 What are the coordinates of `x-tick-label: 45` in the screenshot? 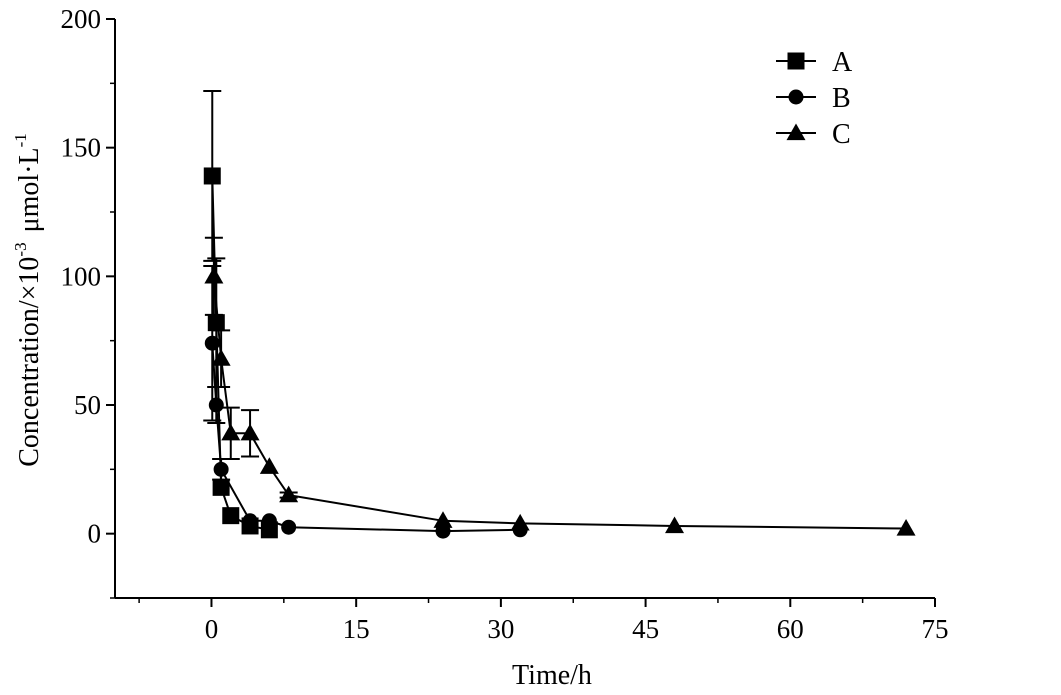 It's located at (645, 629).